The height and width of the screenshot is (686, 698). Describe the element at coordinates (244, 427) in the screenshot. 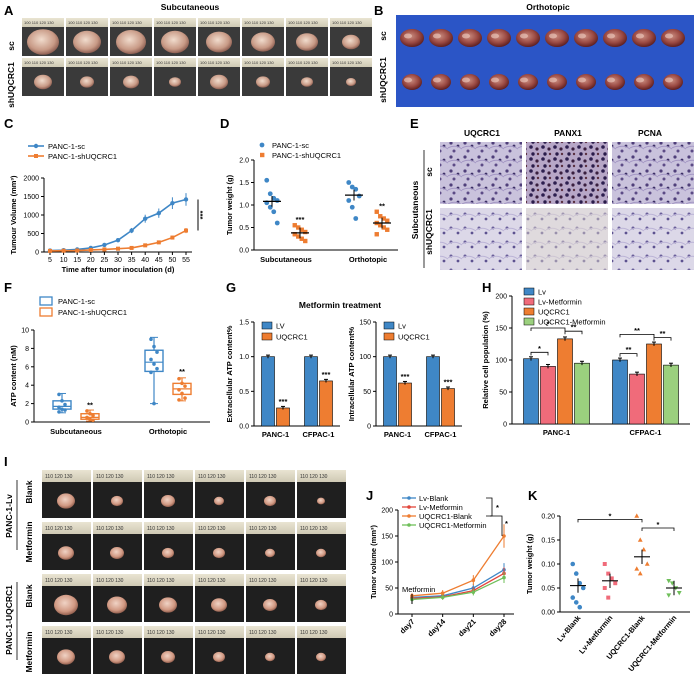

I see `y-tick-label: 0.0` at that location.